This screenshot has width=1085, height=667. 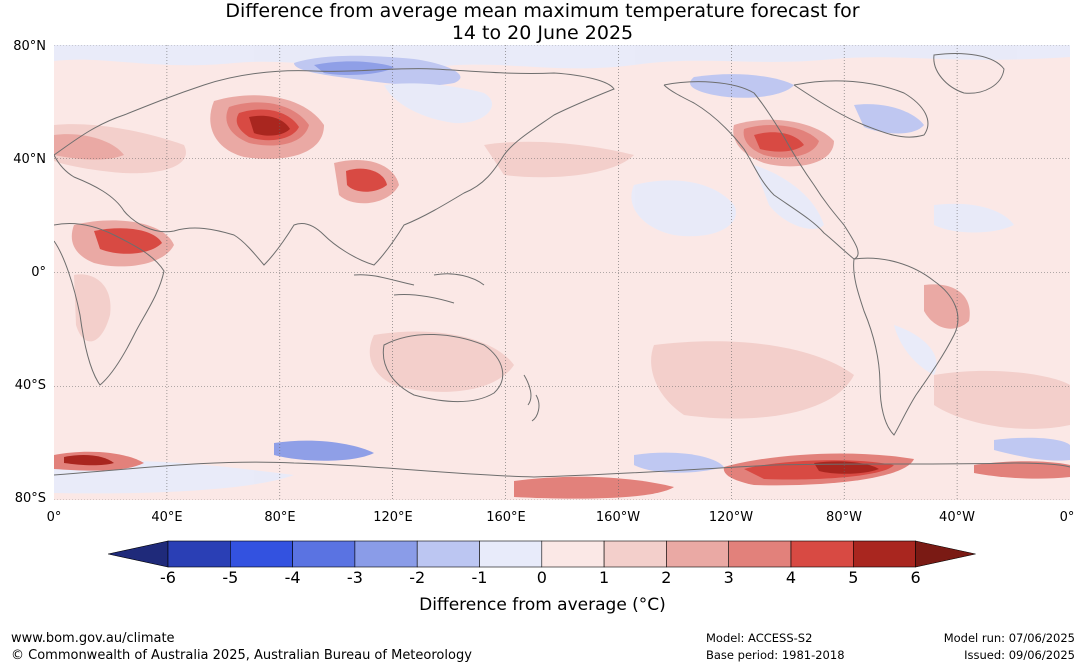 I want to click on footer-model-run: Model run: 07/06/2025, so click(x=1009, y=638).